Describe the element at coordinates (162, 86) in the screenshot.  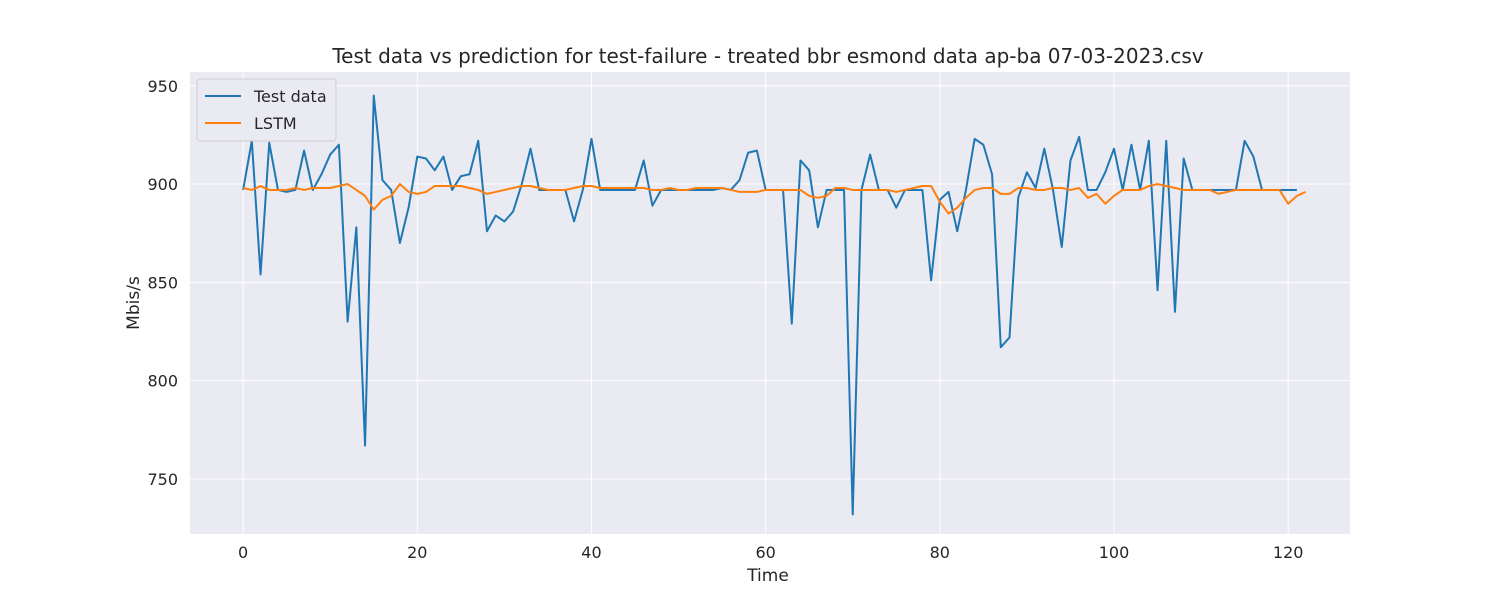
I see `y-tick-label: 950` at that location.